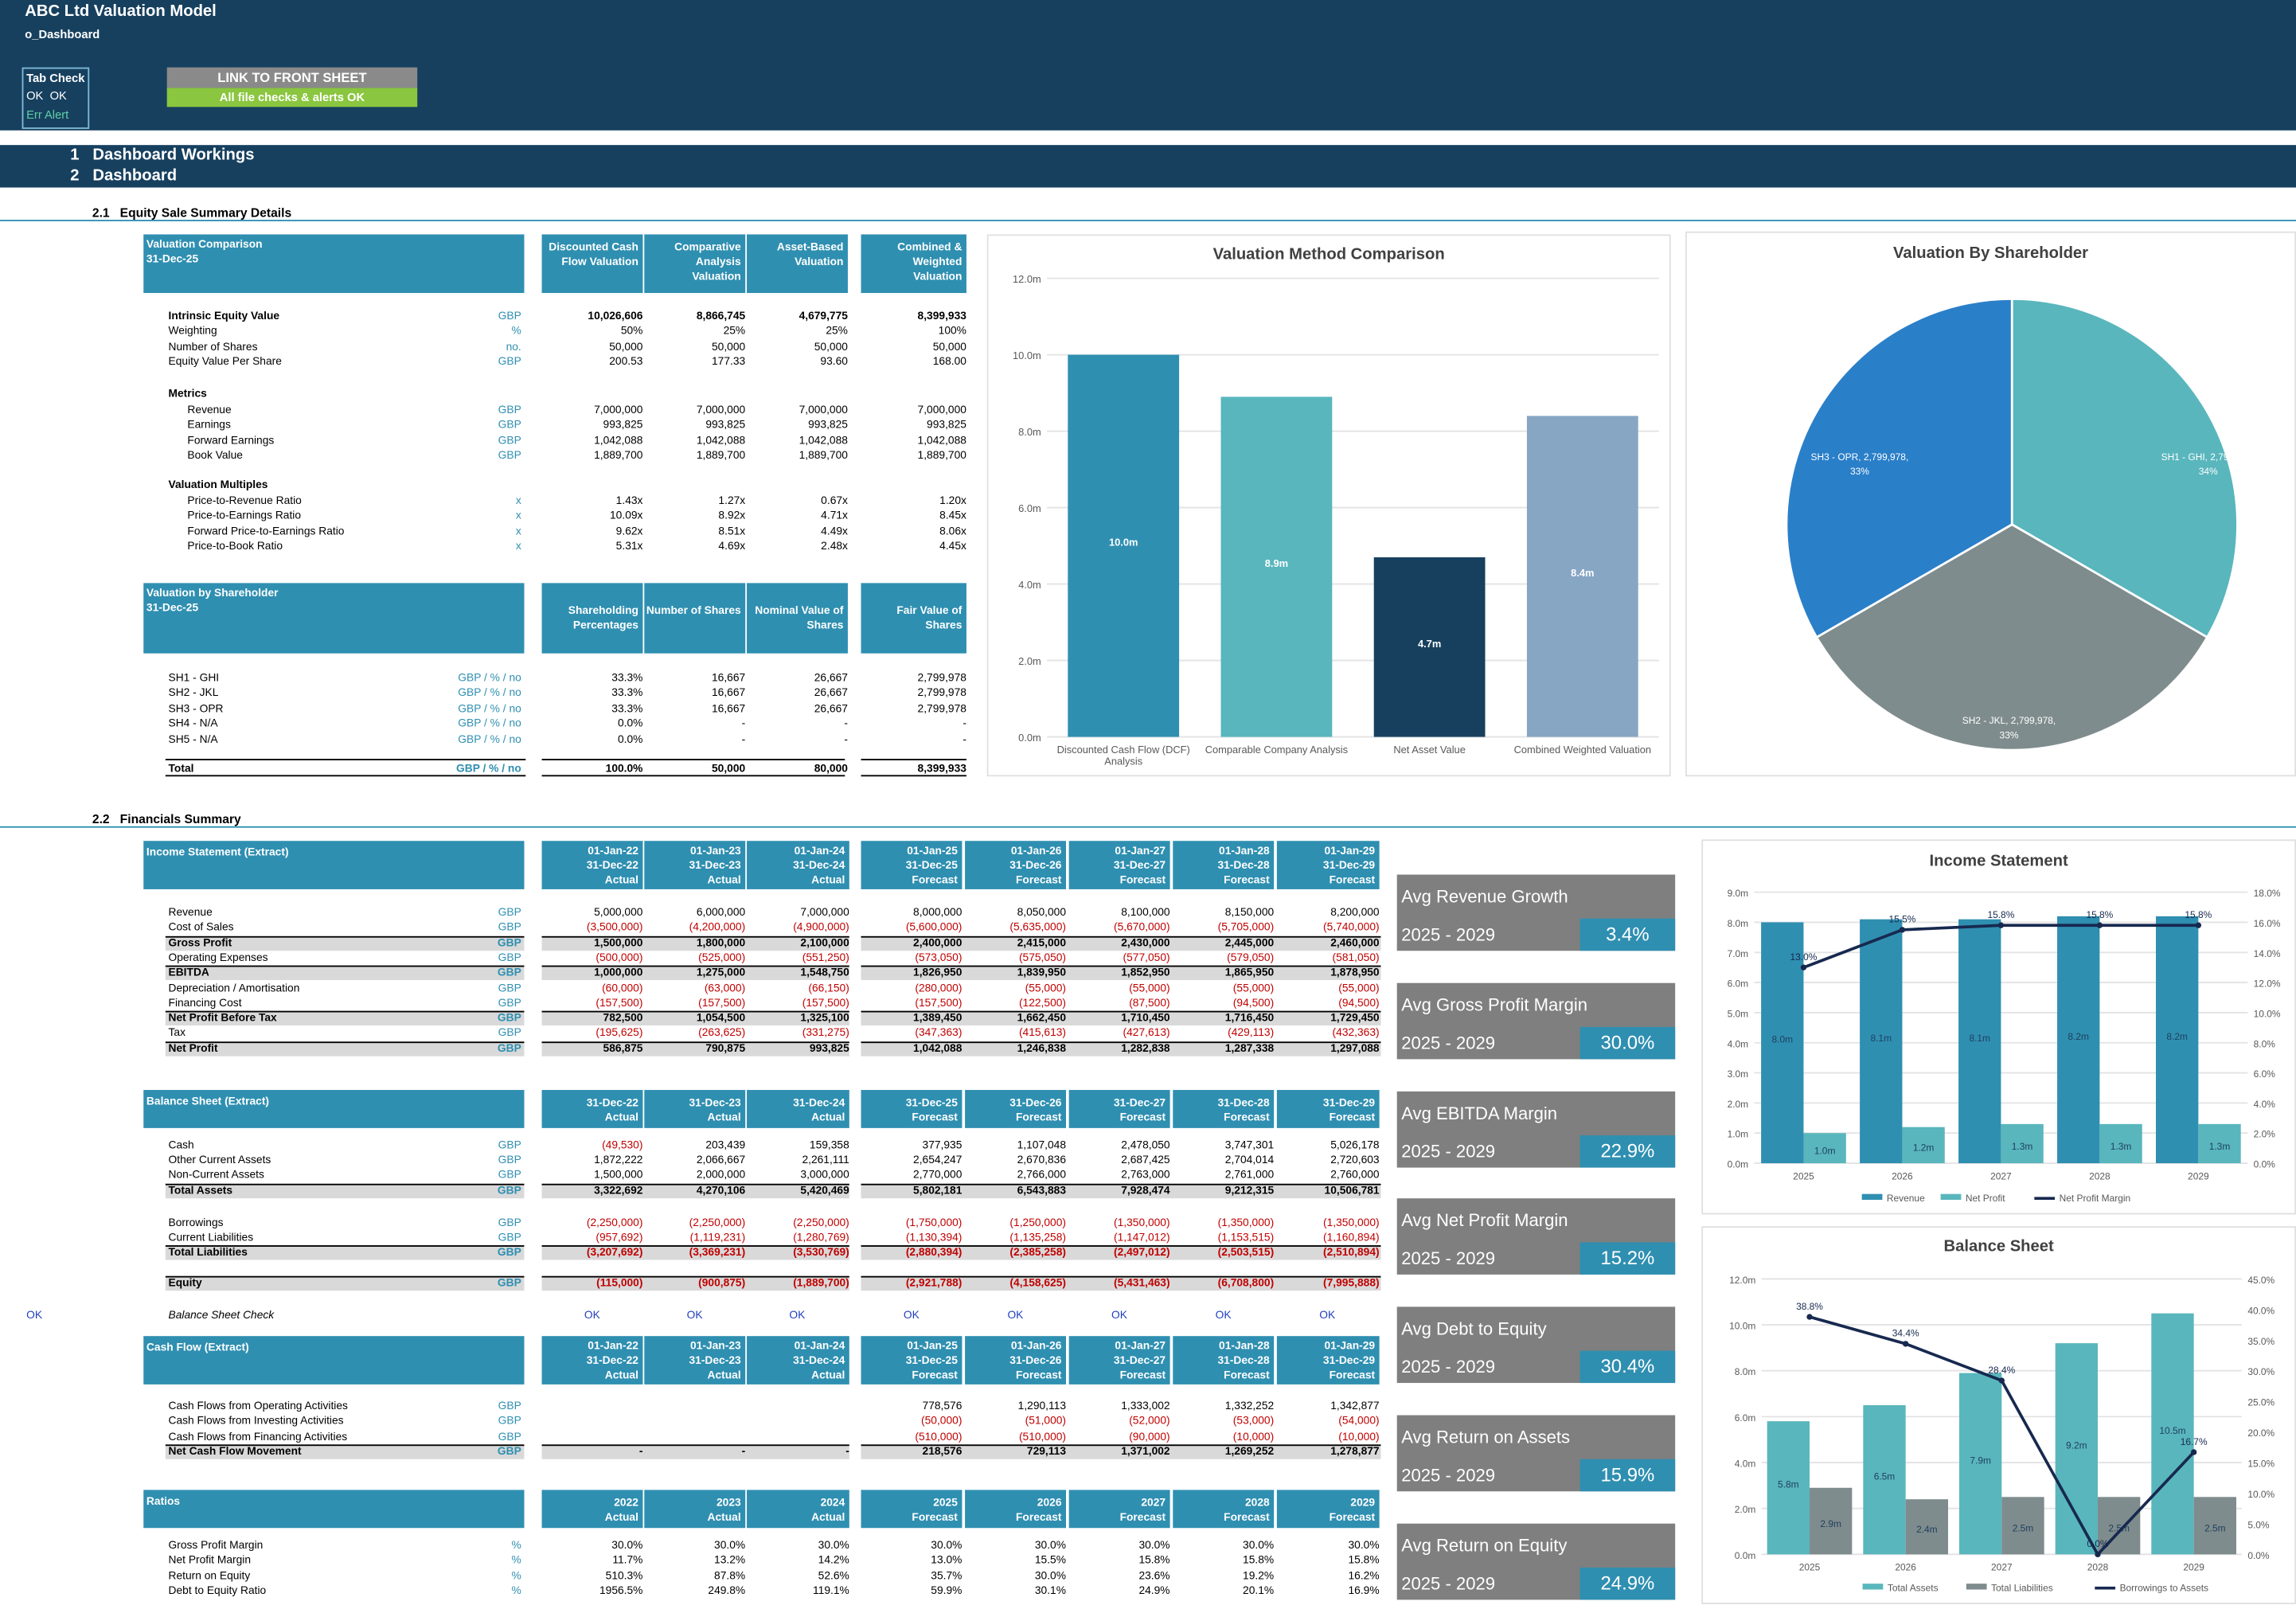 The height and width of the screenshot is (1613, 2296). I want to click on balance-check-value: OK, so click(1119, 1315).